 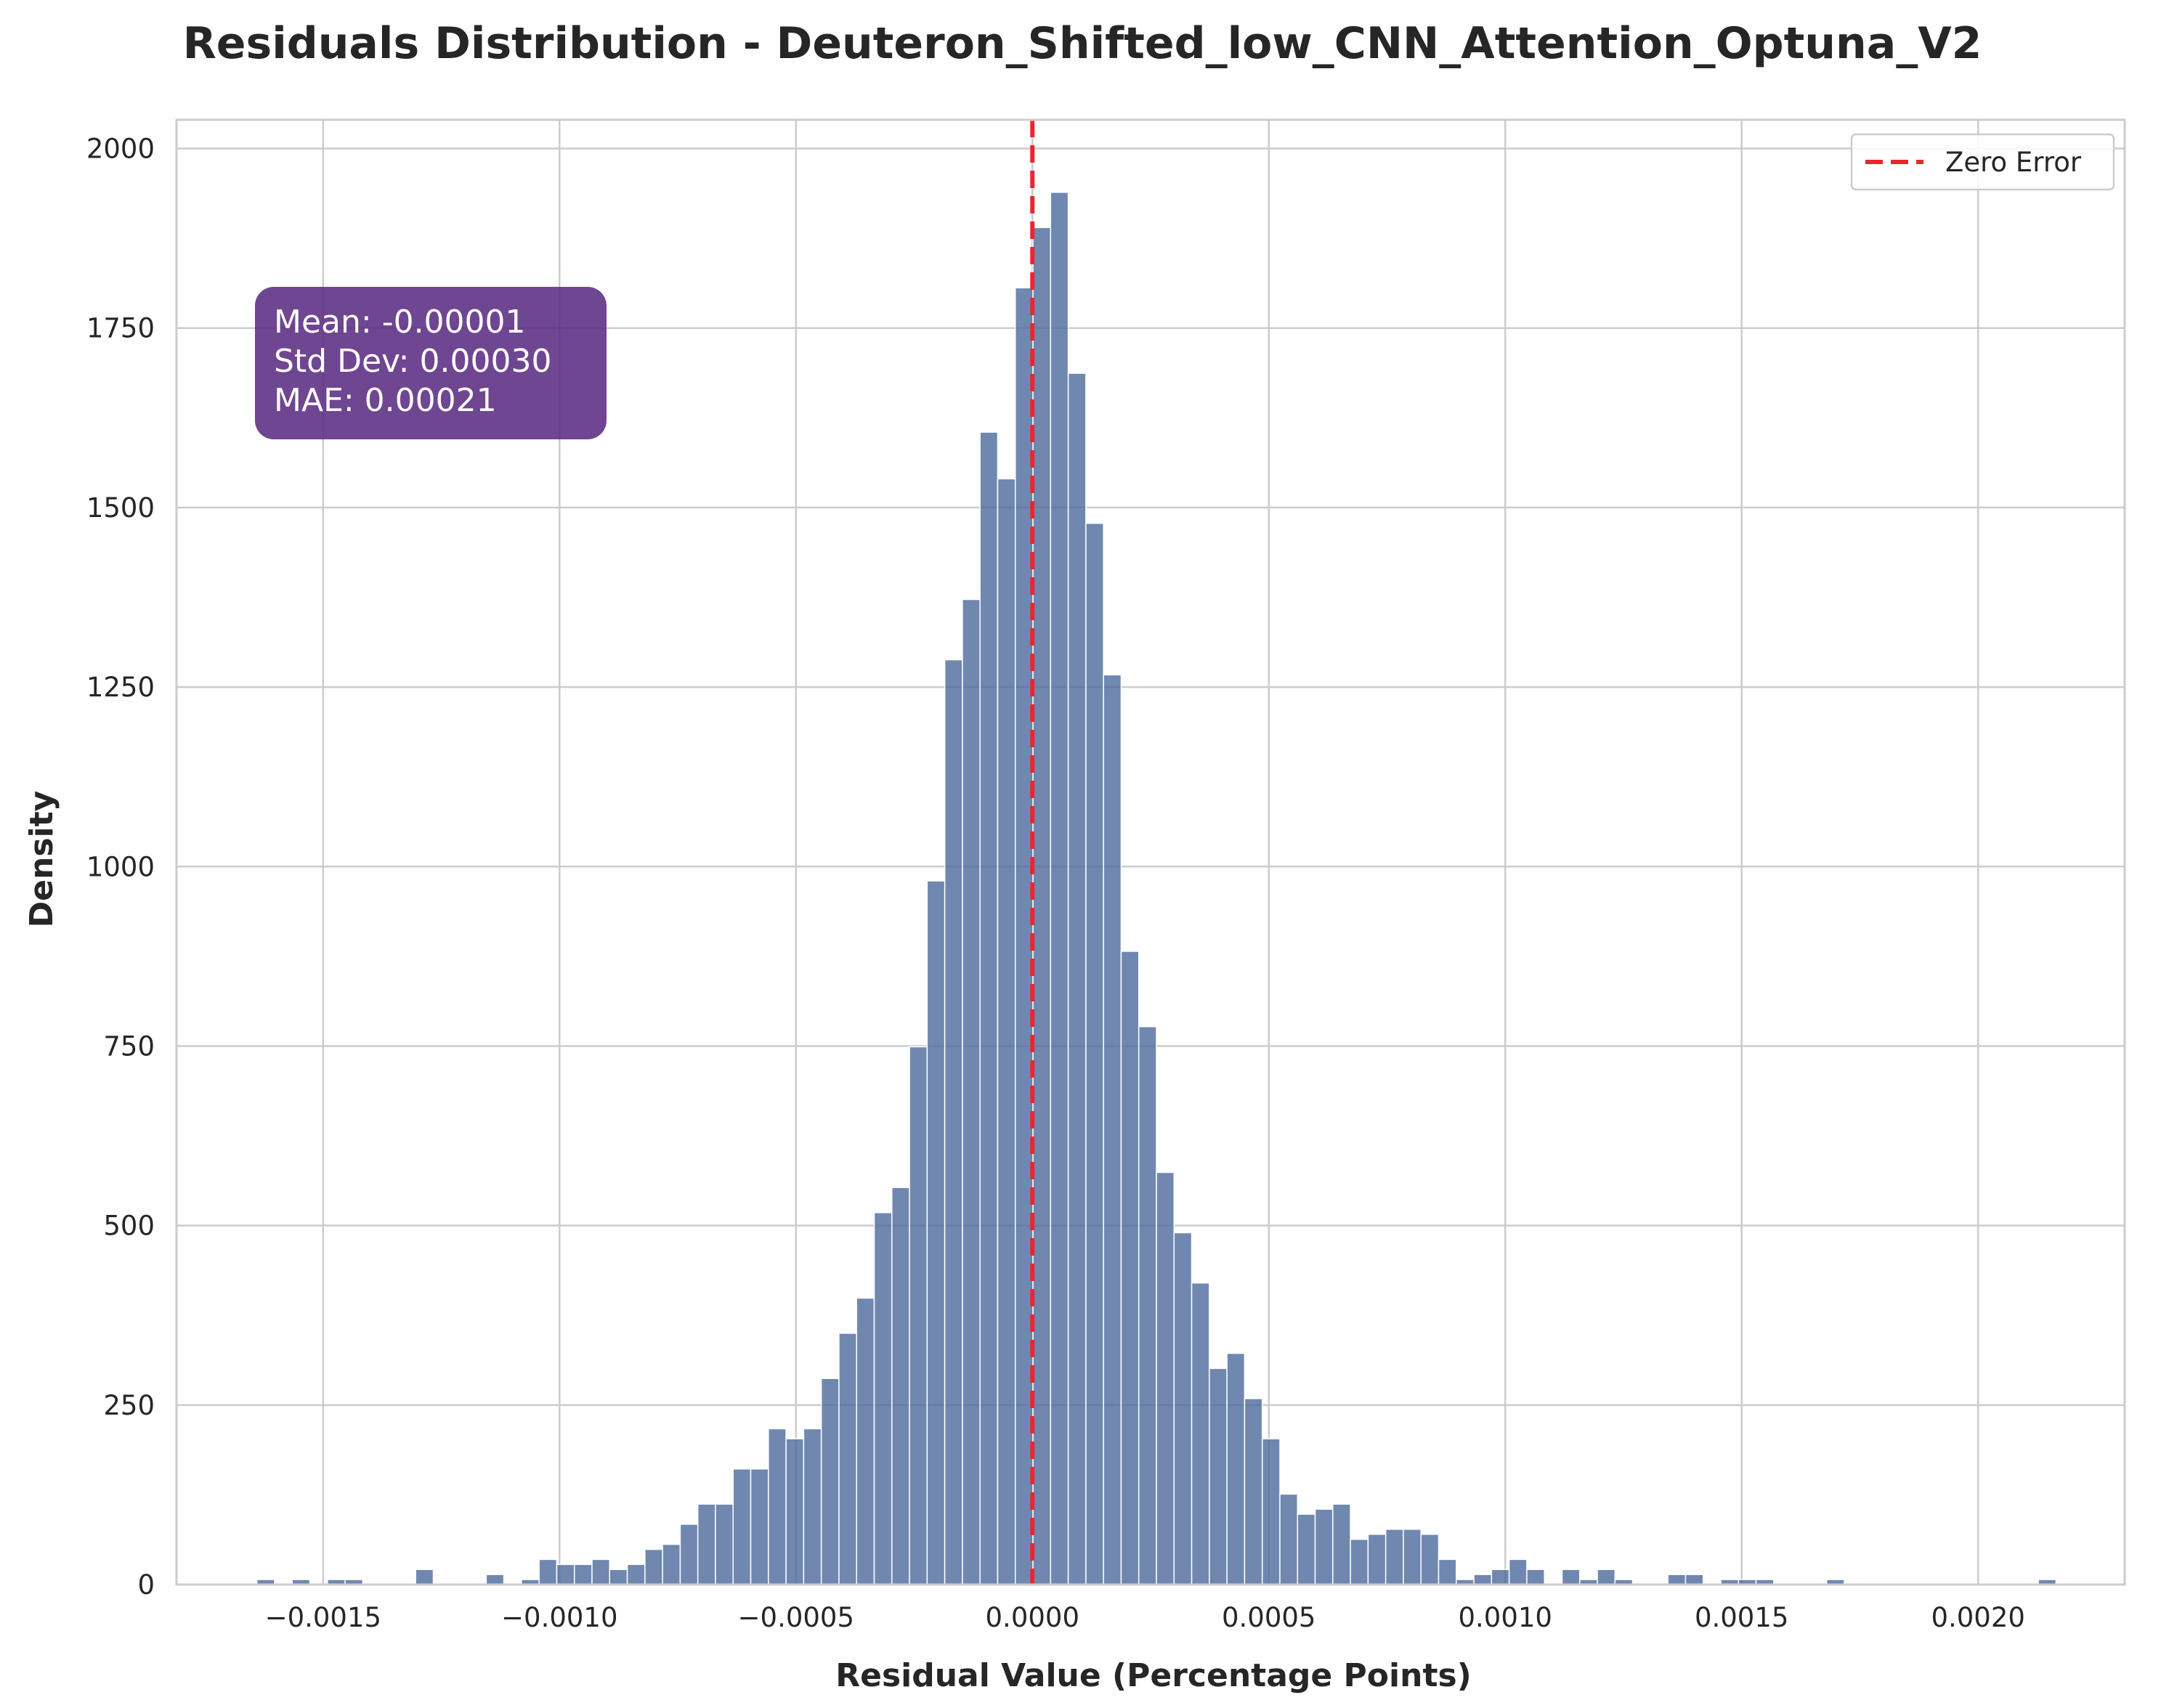 I want to click on y-axis-ticks: 0 250 500 750 1000 1250 1500 1750 2000, so click(x=120, y=867).